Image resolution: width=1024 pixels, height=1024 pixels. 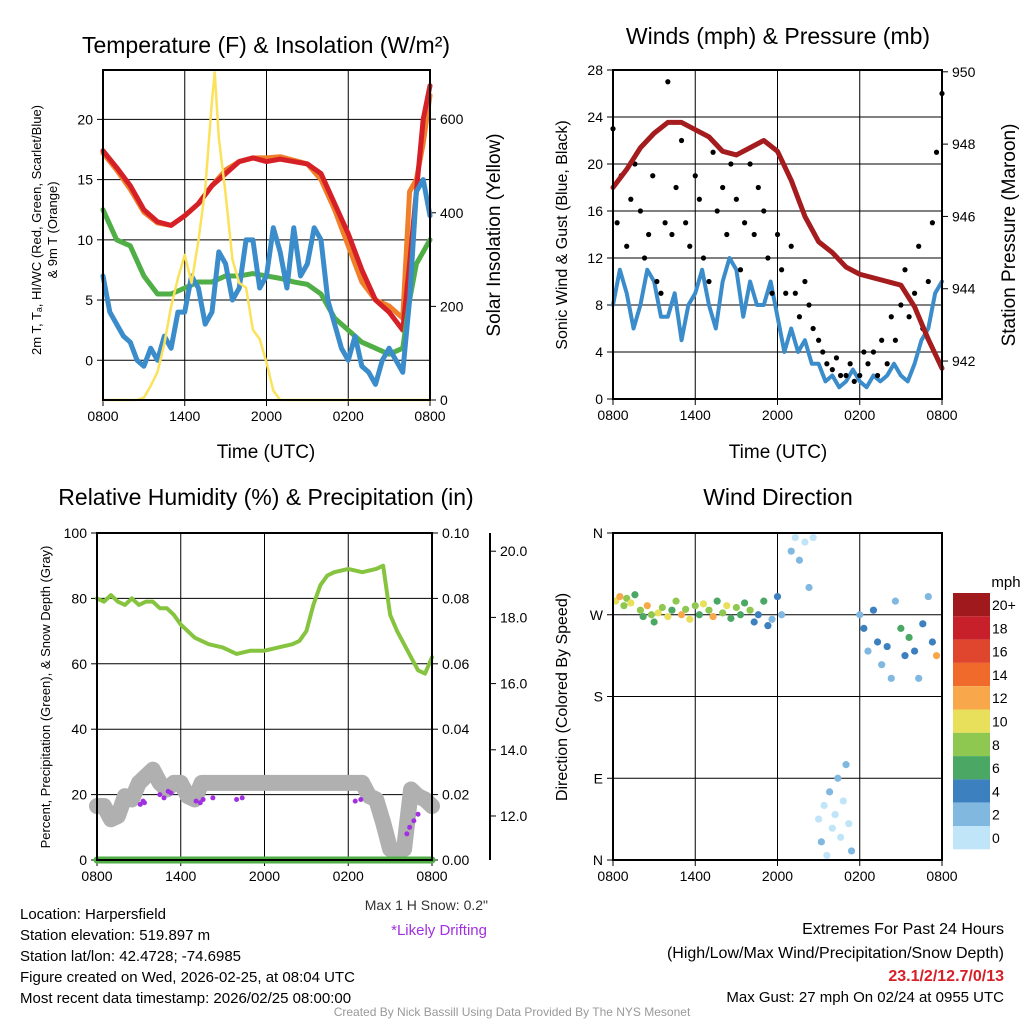 I want to click on wind-r-tick-label: 948, so click(x=964, y=144).